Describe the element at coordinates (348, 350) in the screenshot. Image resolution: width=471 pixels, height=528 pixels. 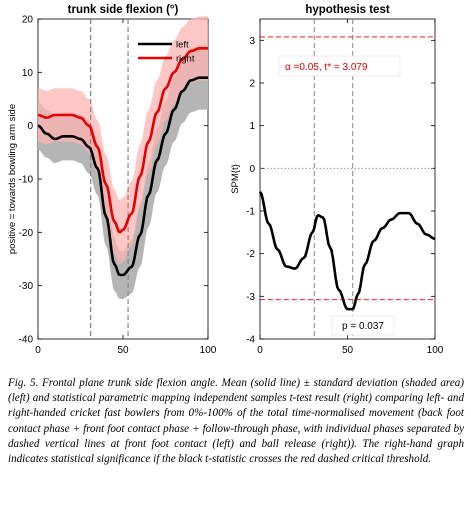
I see `p1-xtick-label-1: 50` at that location.